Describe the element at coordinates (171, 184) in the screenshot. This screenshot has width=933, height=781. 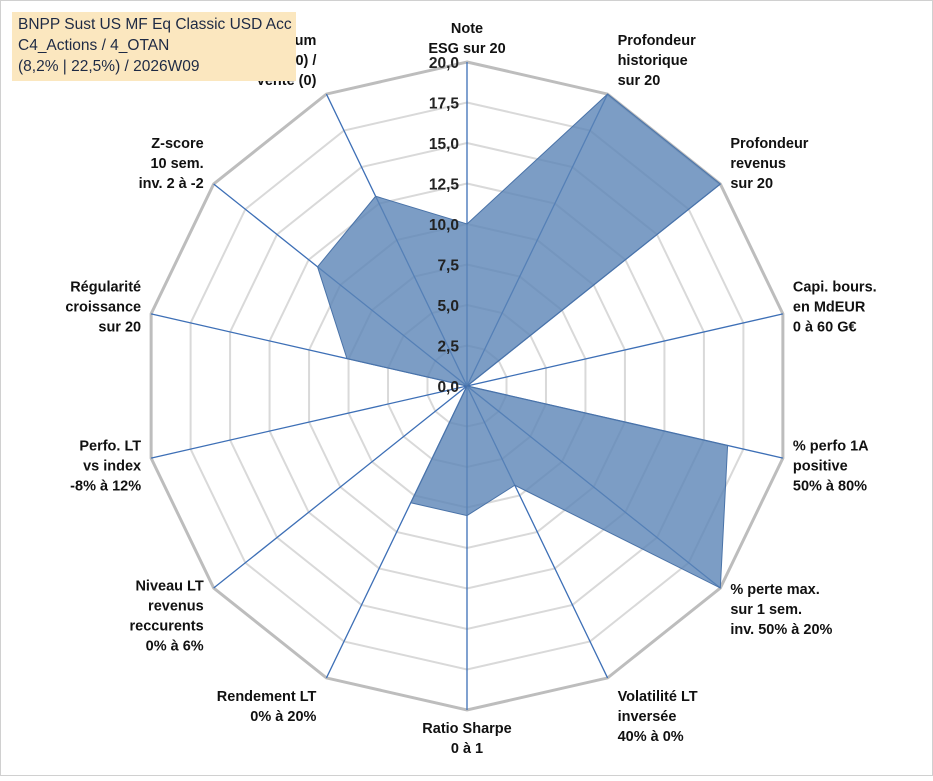
I see `category-label-line: inv. 2 à -2` at that location.